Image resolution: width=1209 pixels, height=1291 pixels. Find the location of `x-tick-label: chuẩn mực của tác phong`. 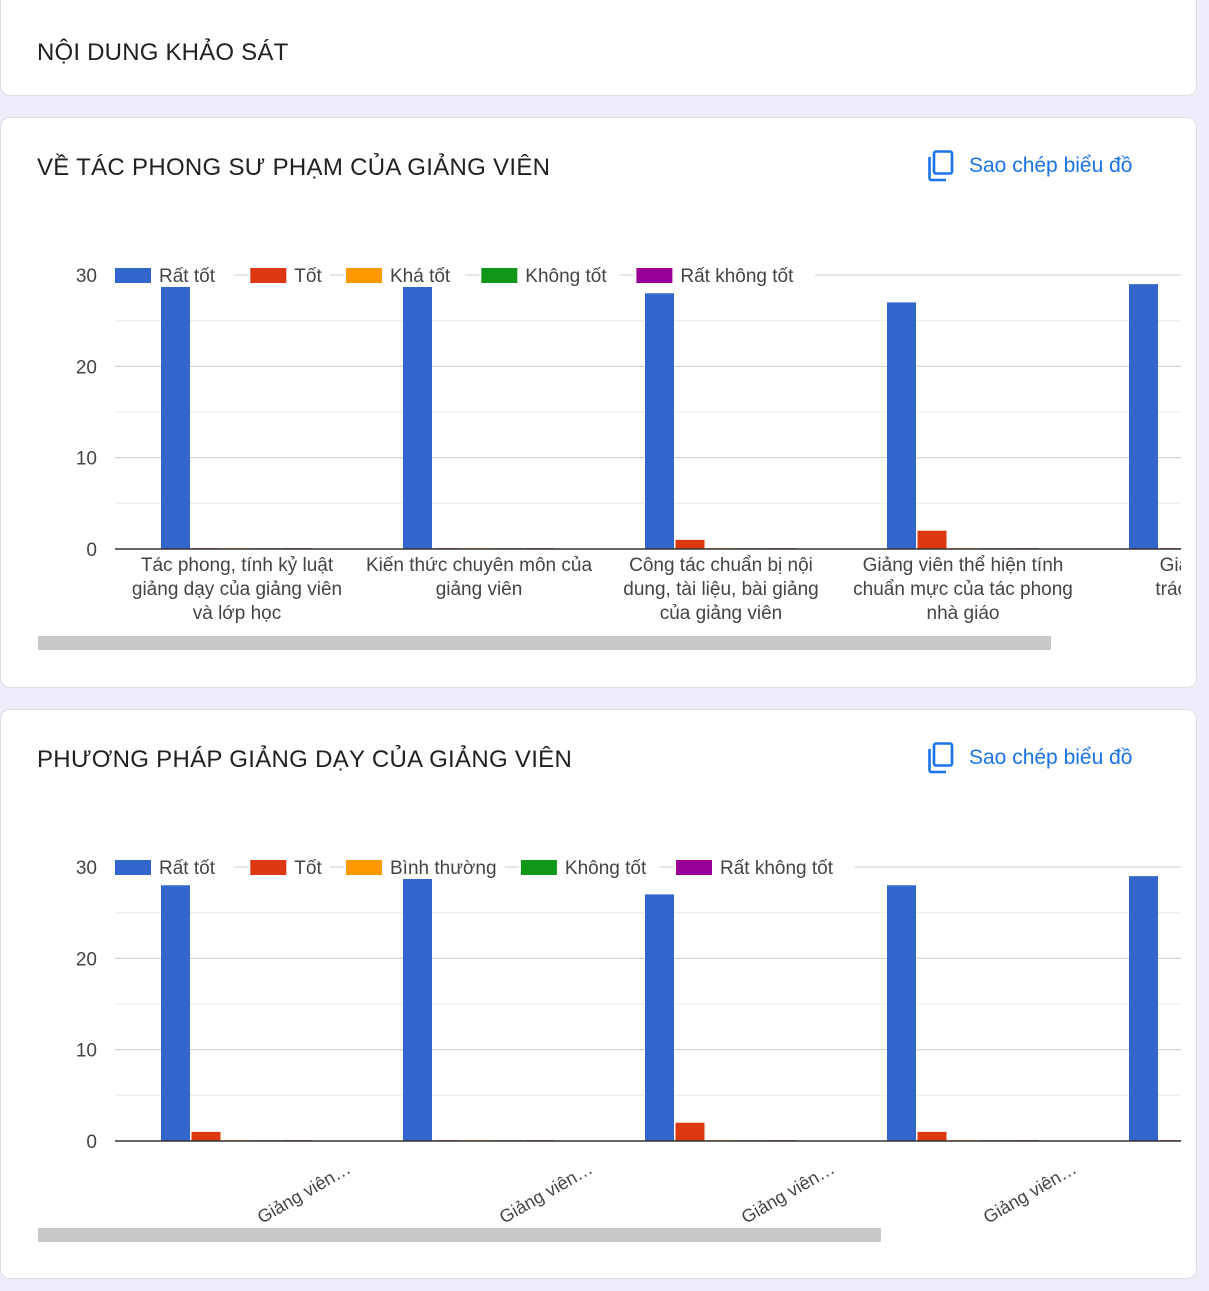

x-tick-label: chuẩn mực của tác phong is located at coordinates (963, 589).